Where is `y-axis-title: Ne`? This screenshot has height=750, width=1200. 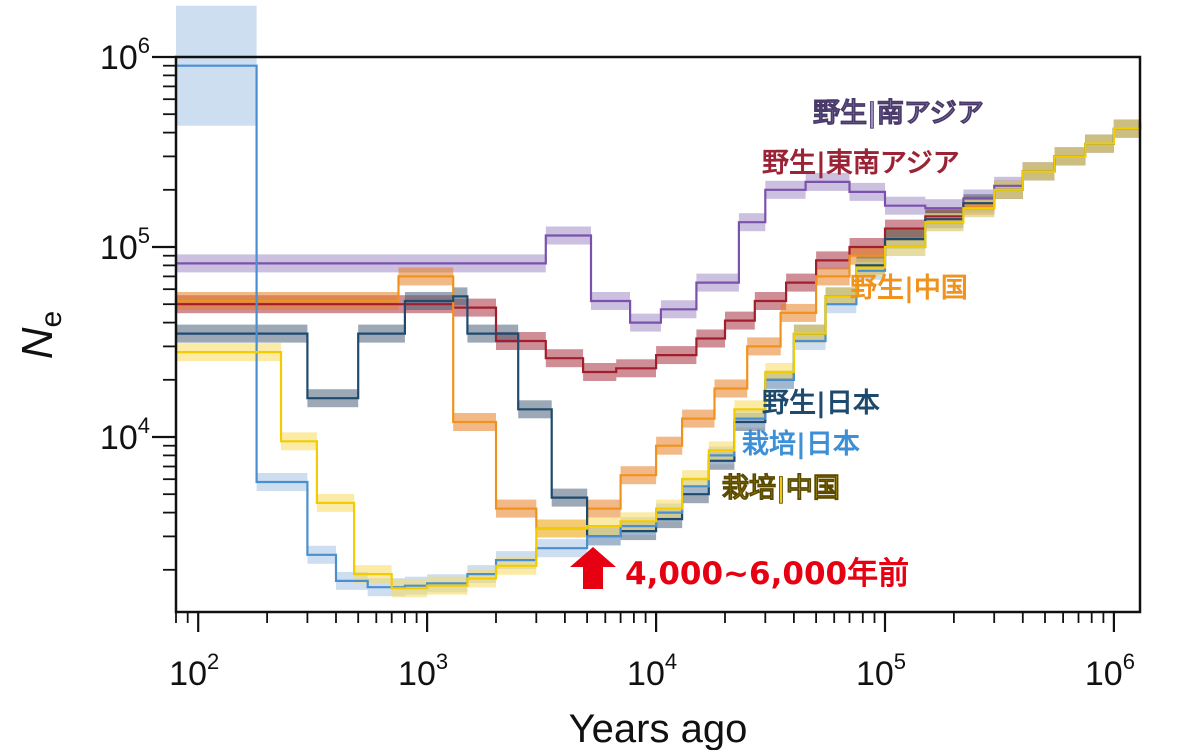 y-axis-title: Ne is located at coordinates (40, 335).